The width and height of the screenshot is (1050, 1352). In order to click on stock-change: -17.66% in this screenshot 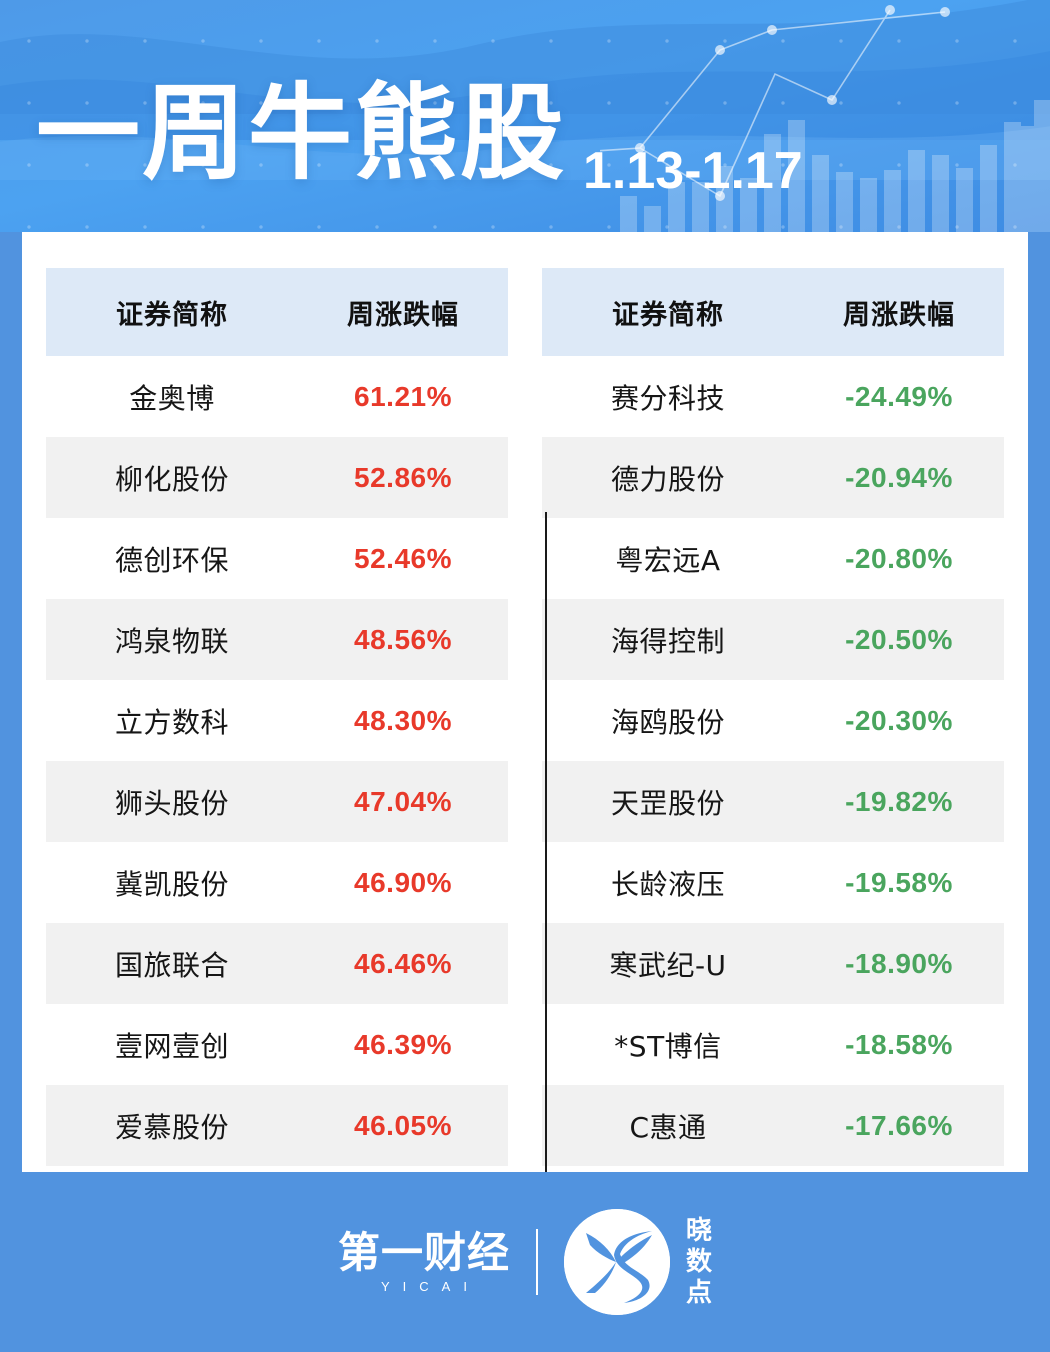, I will do `click(899, 1125)`.